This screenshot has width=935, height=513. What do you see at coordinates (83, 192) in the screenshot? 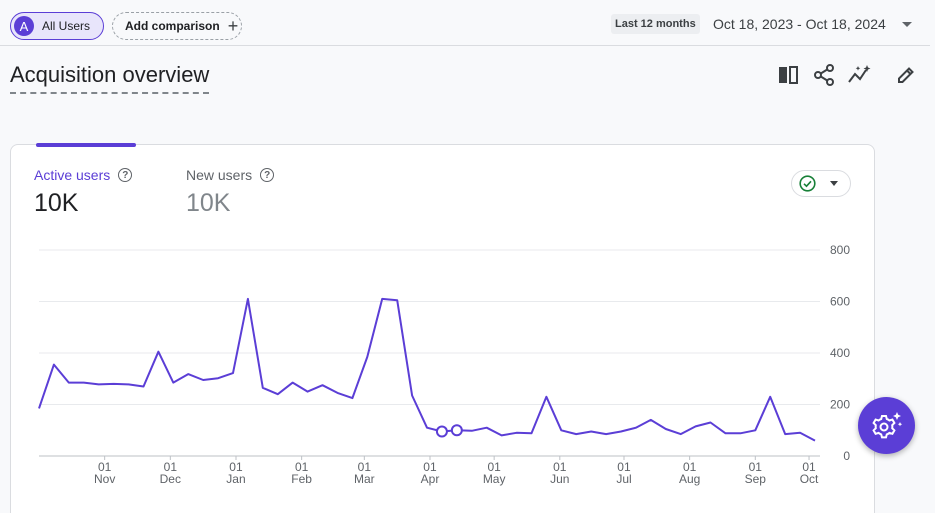
I see `metric-tab-active-users: Active users? 10K` at bounding box center [83, 192].